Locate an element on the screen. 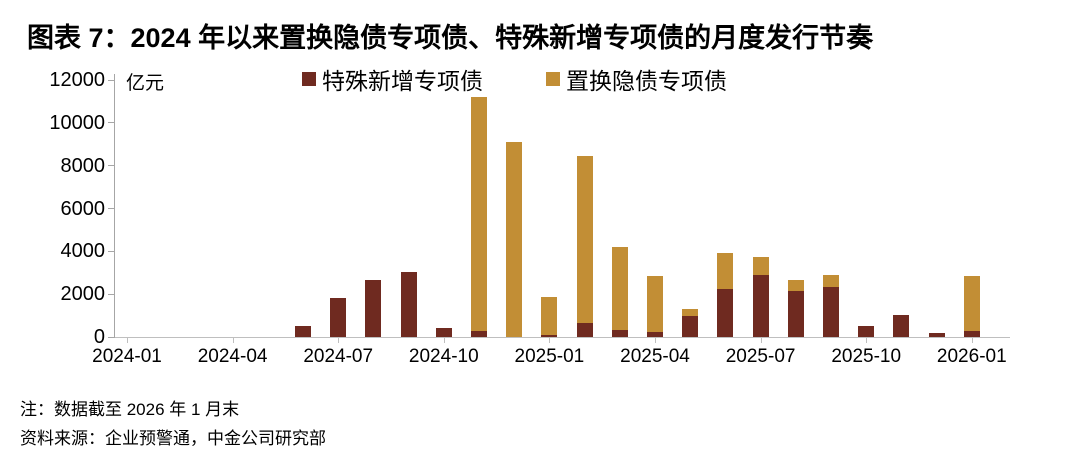 The image size is (1080, 475). bar-segment-2025-02-series1 is located at coordinates (584, 240).